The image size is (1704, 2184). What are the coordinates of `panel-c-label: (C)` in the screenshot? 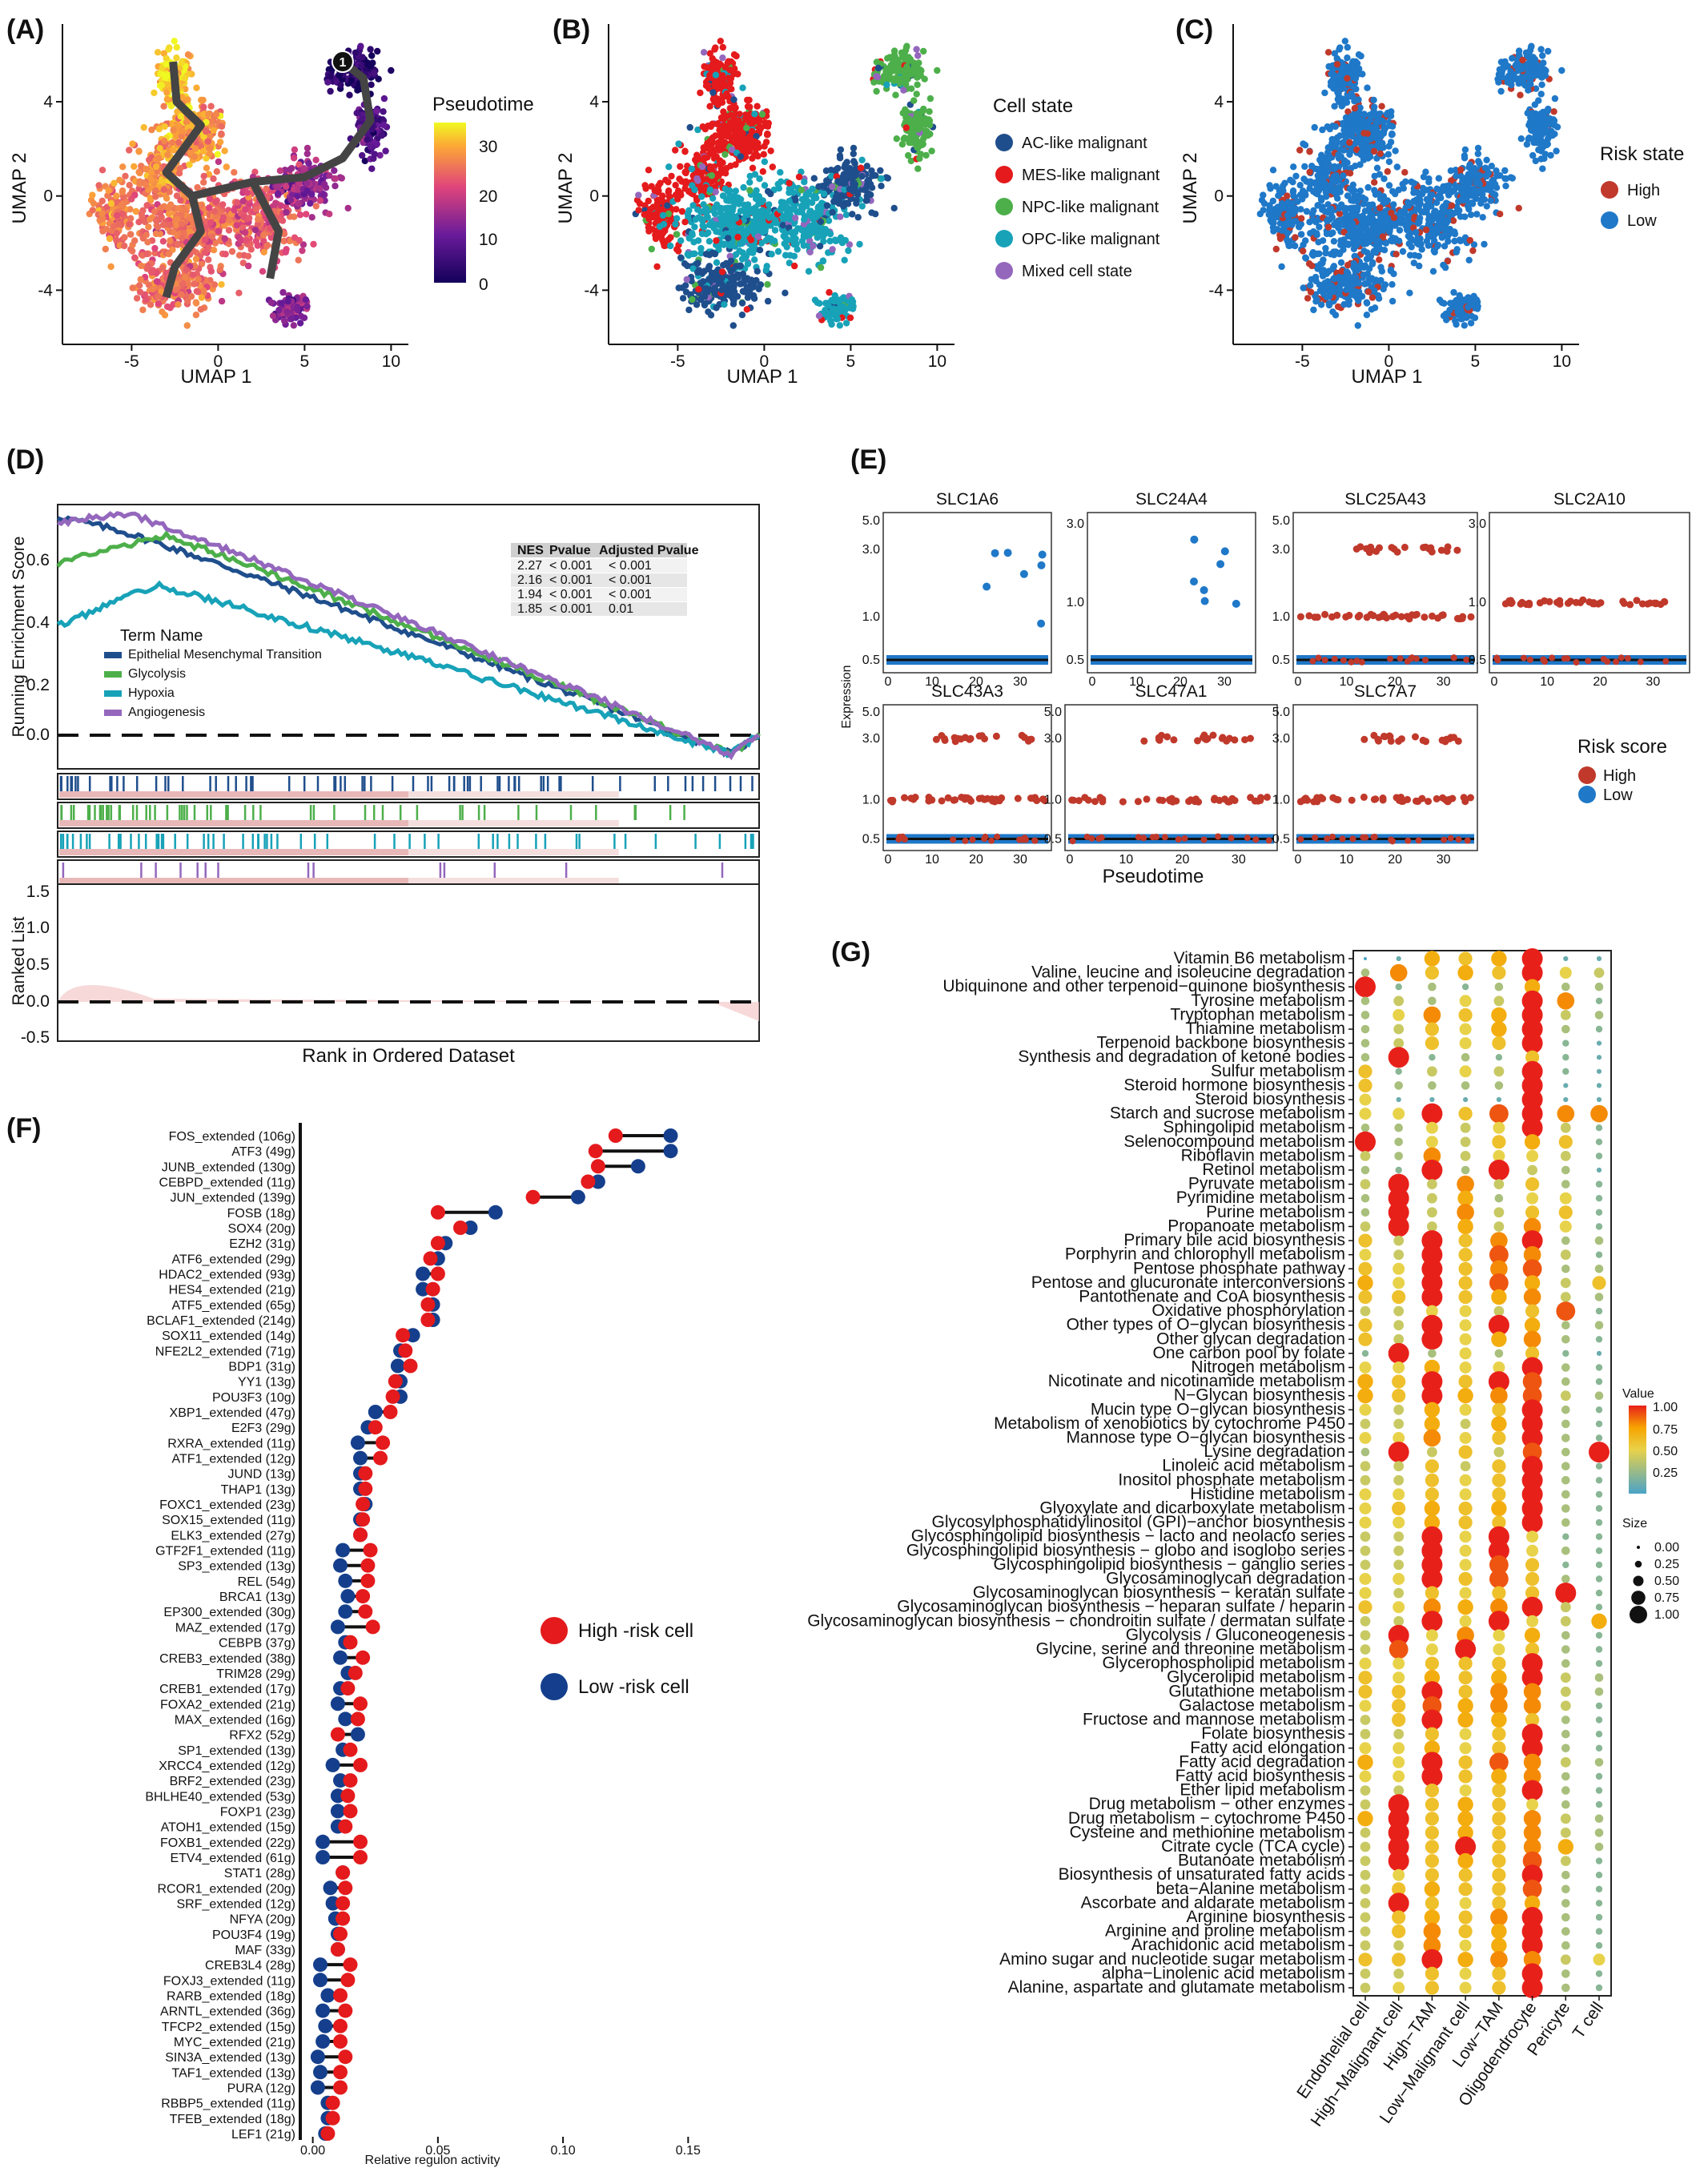 It's located at (1194, 29).